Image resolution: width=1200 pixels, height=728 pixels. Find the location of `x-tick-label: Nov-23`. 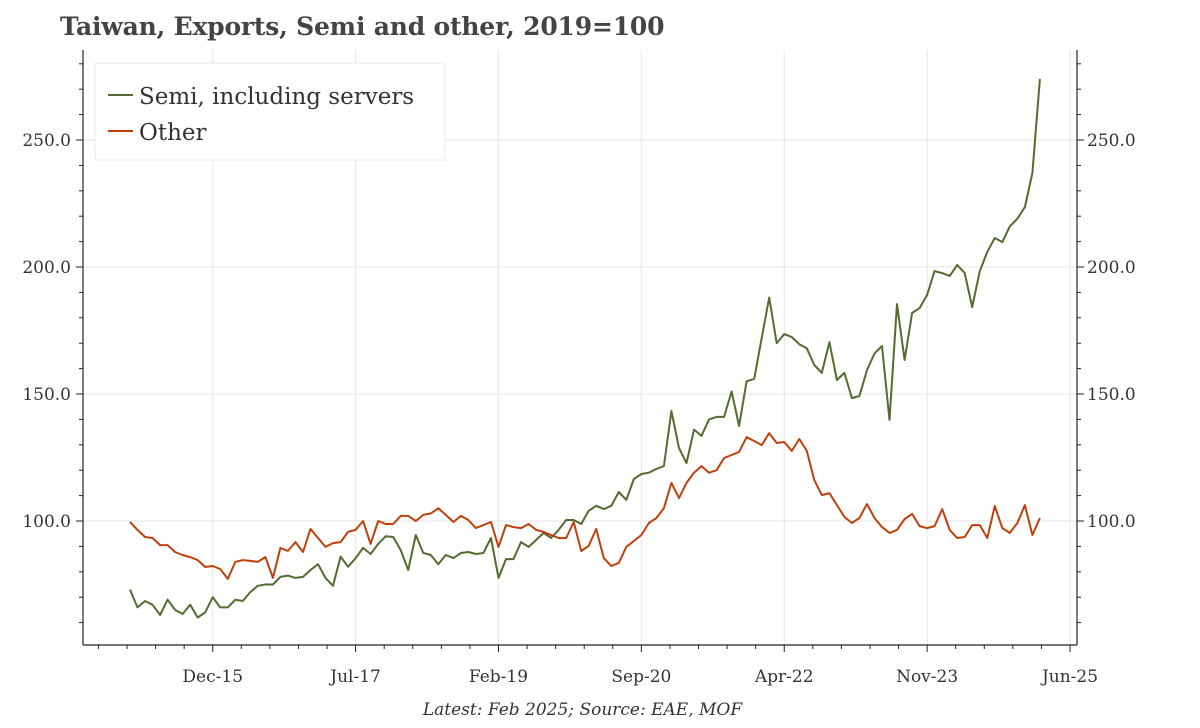

x-tick-label: Nov-23 is located at coordinates (927, 677).